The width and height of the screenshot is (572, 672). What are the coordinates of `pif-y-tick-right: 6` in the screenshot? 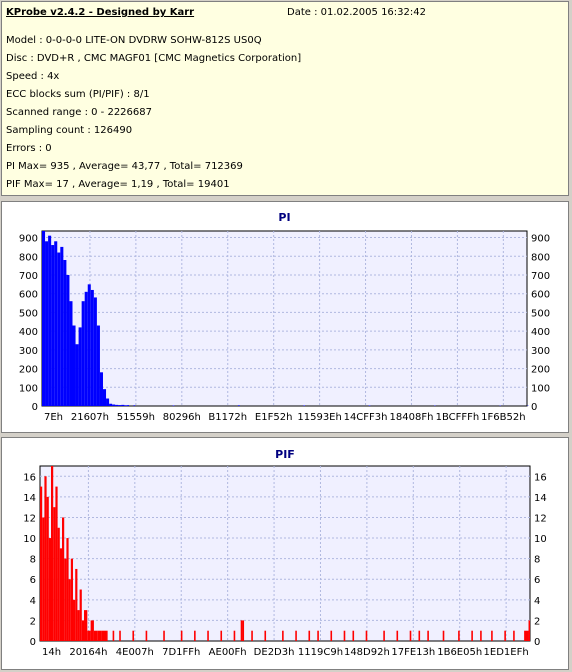 It's located at (537, 580).